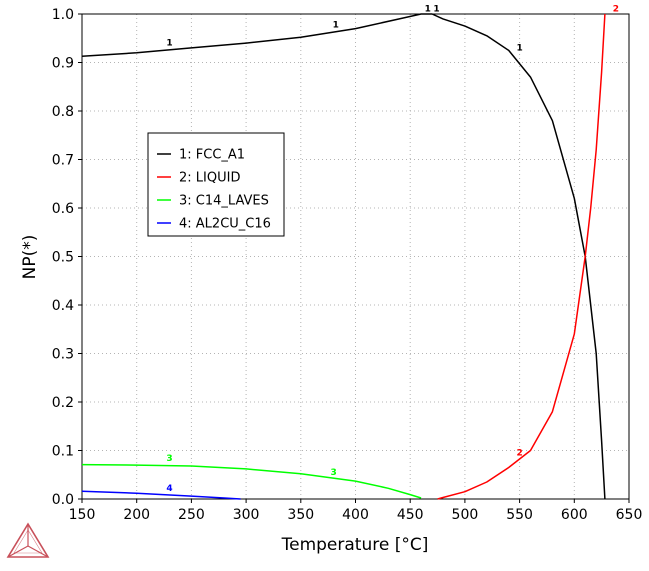 This screenshot has height=571, width=649. Describe the element at coordinates (574, 515) in the screenshot. I see `x-tick-label: 600` at that location.